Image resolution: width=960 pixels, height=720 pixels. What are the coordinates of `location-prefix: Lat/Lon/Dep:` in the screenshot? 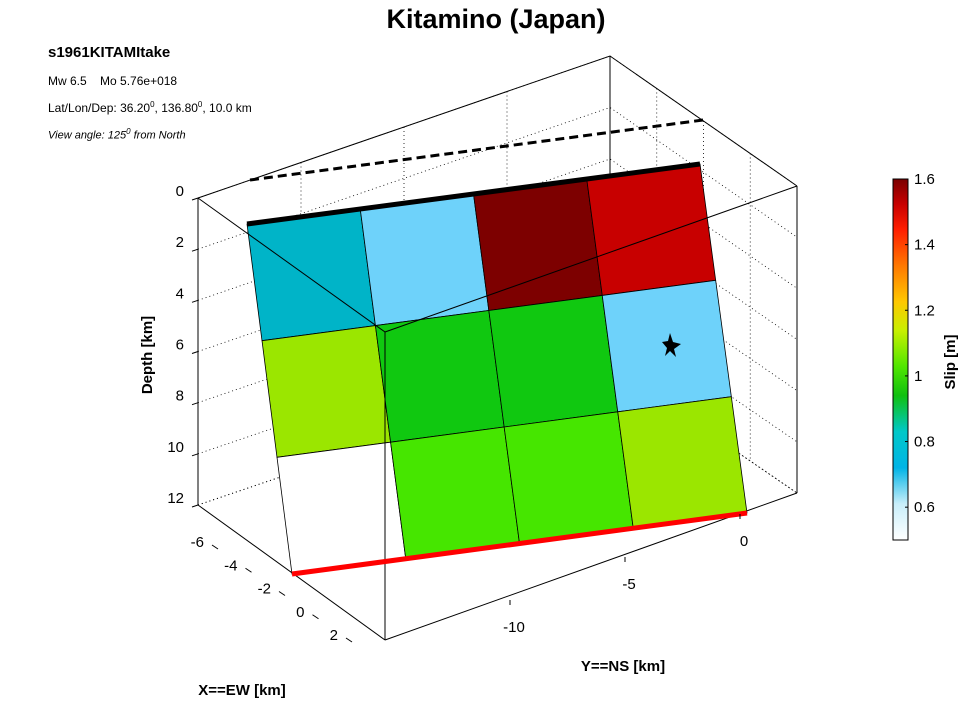 It's located at (84, 108).